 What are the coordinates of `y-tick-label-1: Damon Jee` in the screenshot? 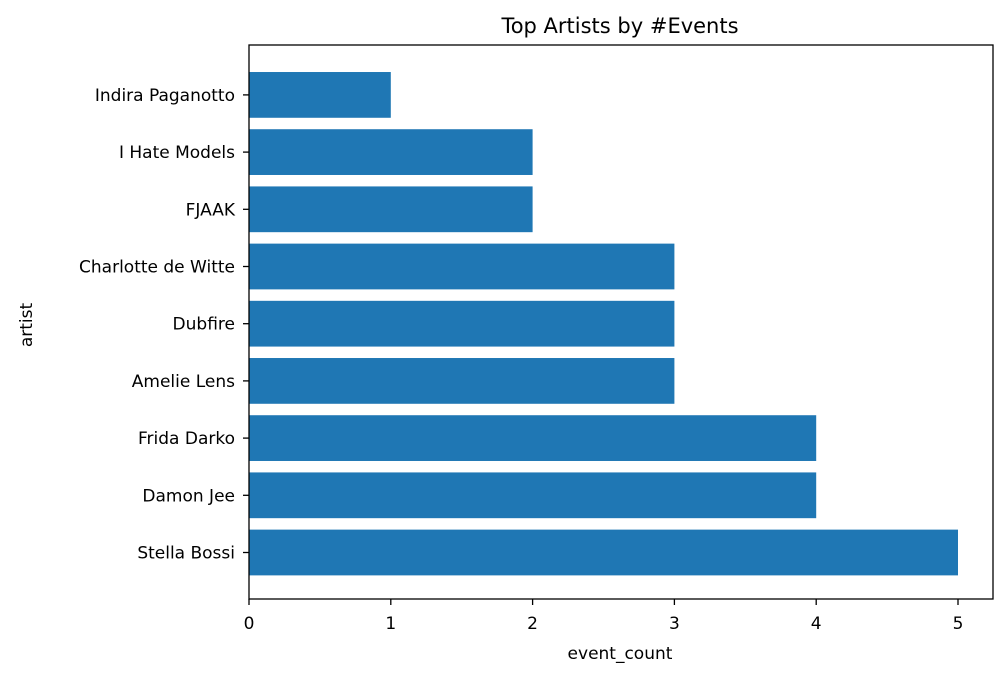 It's located at (188, 496).